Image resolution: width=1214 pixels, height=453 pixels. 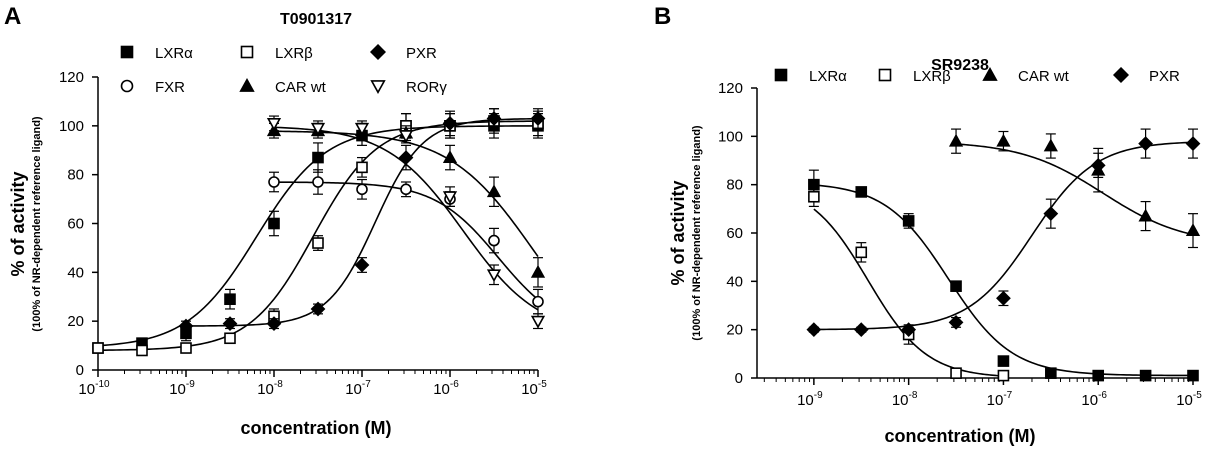 What do you see at coordinates (678, 232) in the screenshot?
I see `y-axis-label: % of activity` at bounding box center [678, 232].